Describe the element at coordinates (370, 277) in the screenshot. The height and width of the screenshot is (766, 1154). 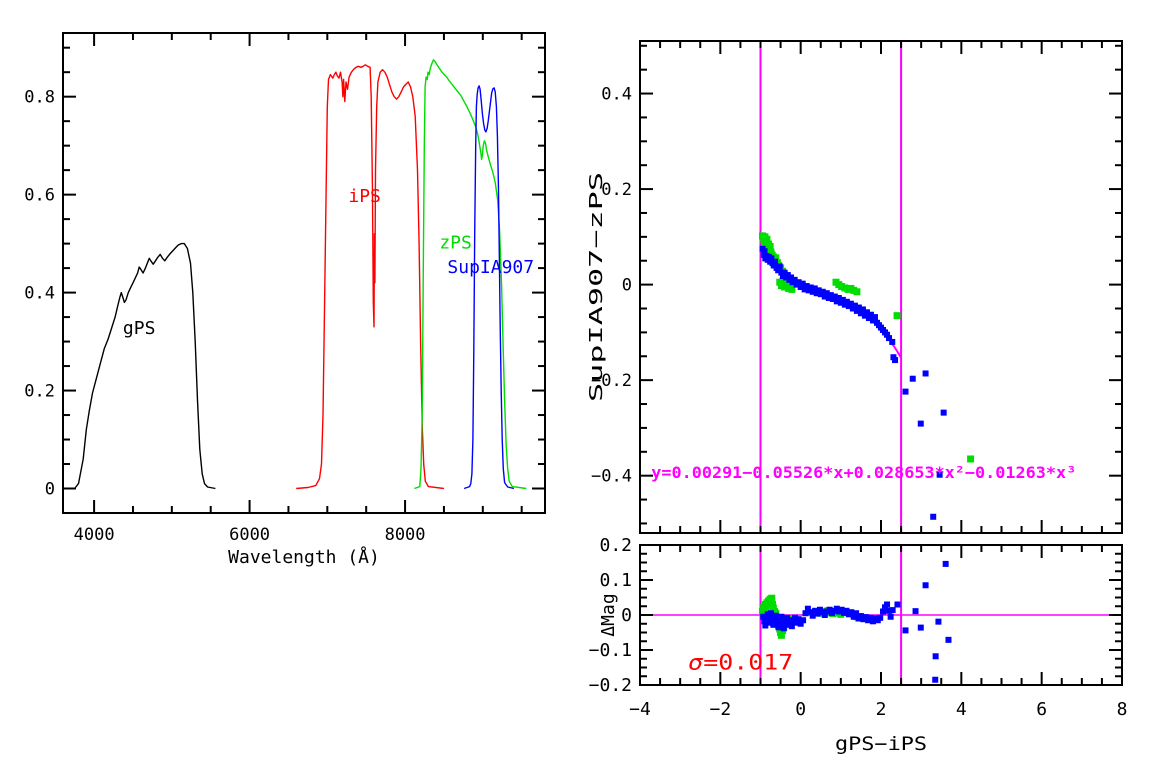
I see `curve-iPS` at that location.